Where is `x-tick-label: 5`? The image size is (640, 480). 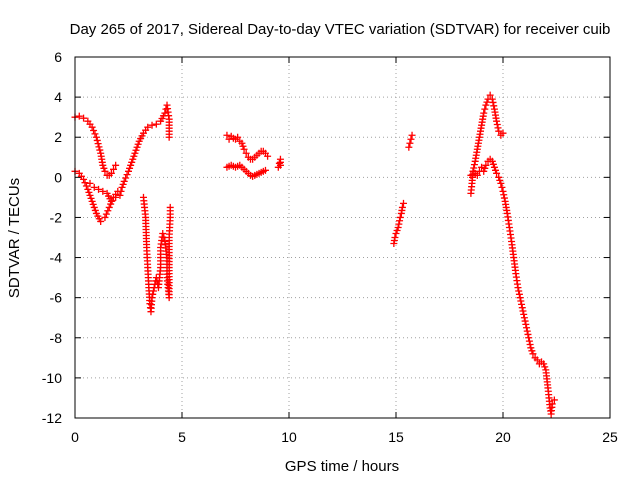
x-tick-label: 5 is located at coordinates (182, 437).